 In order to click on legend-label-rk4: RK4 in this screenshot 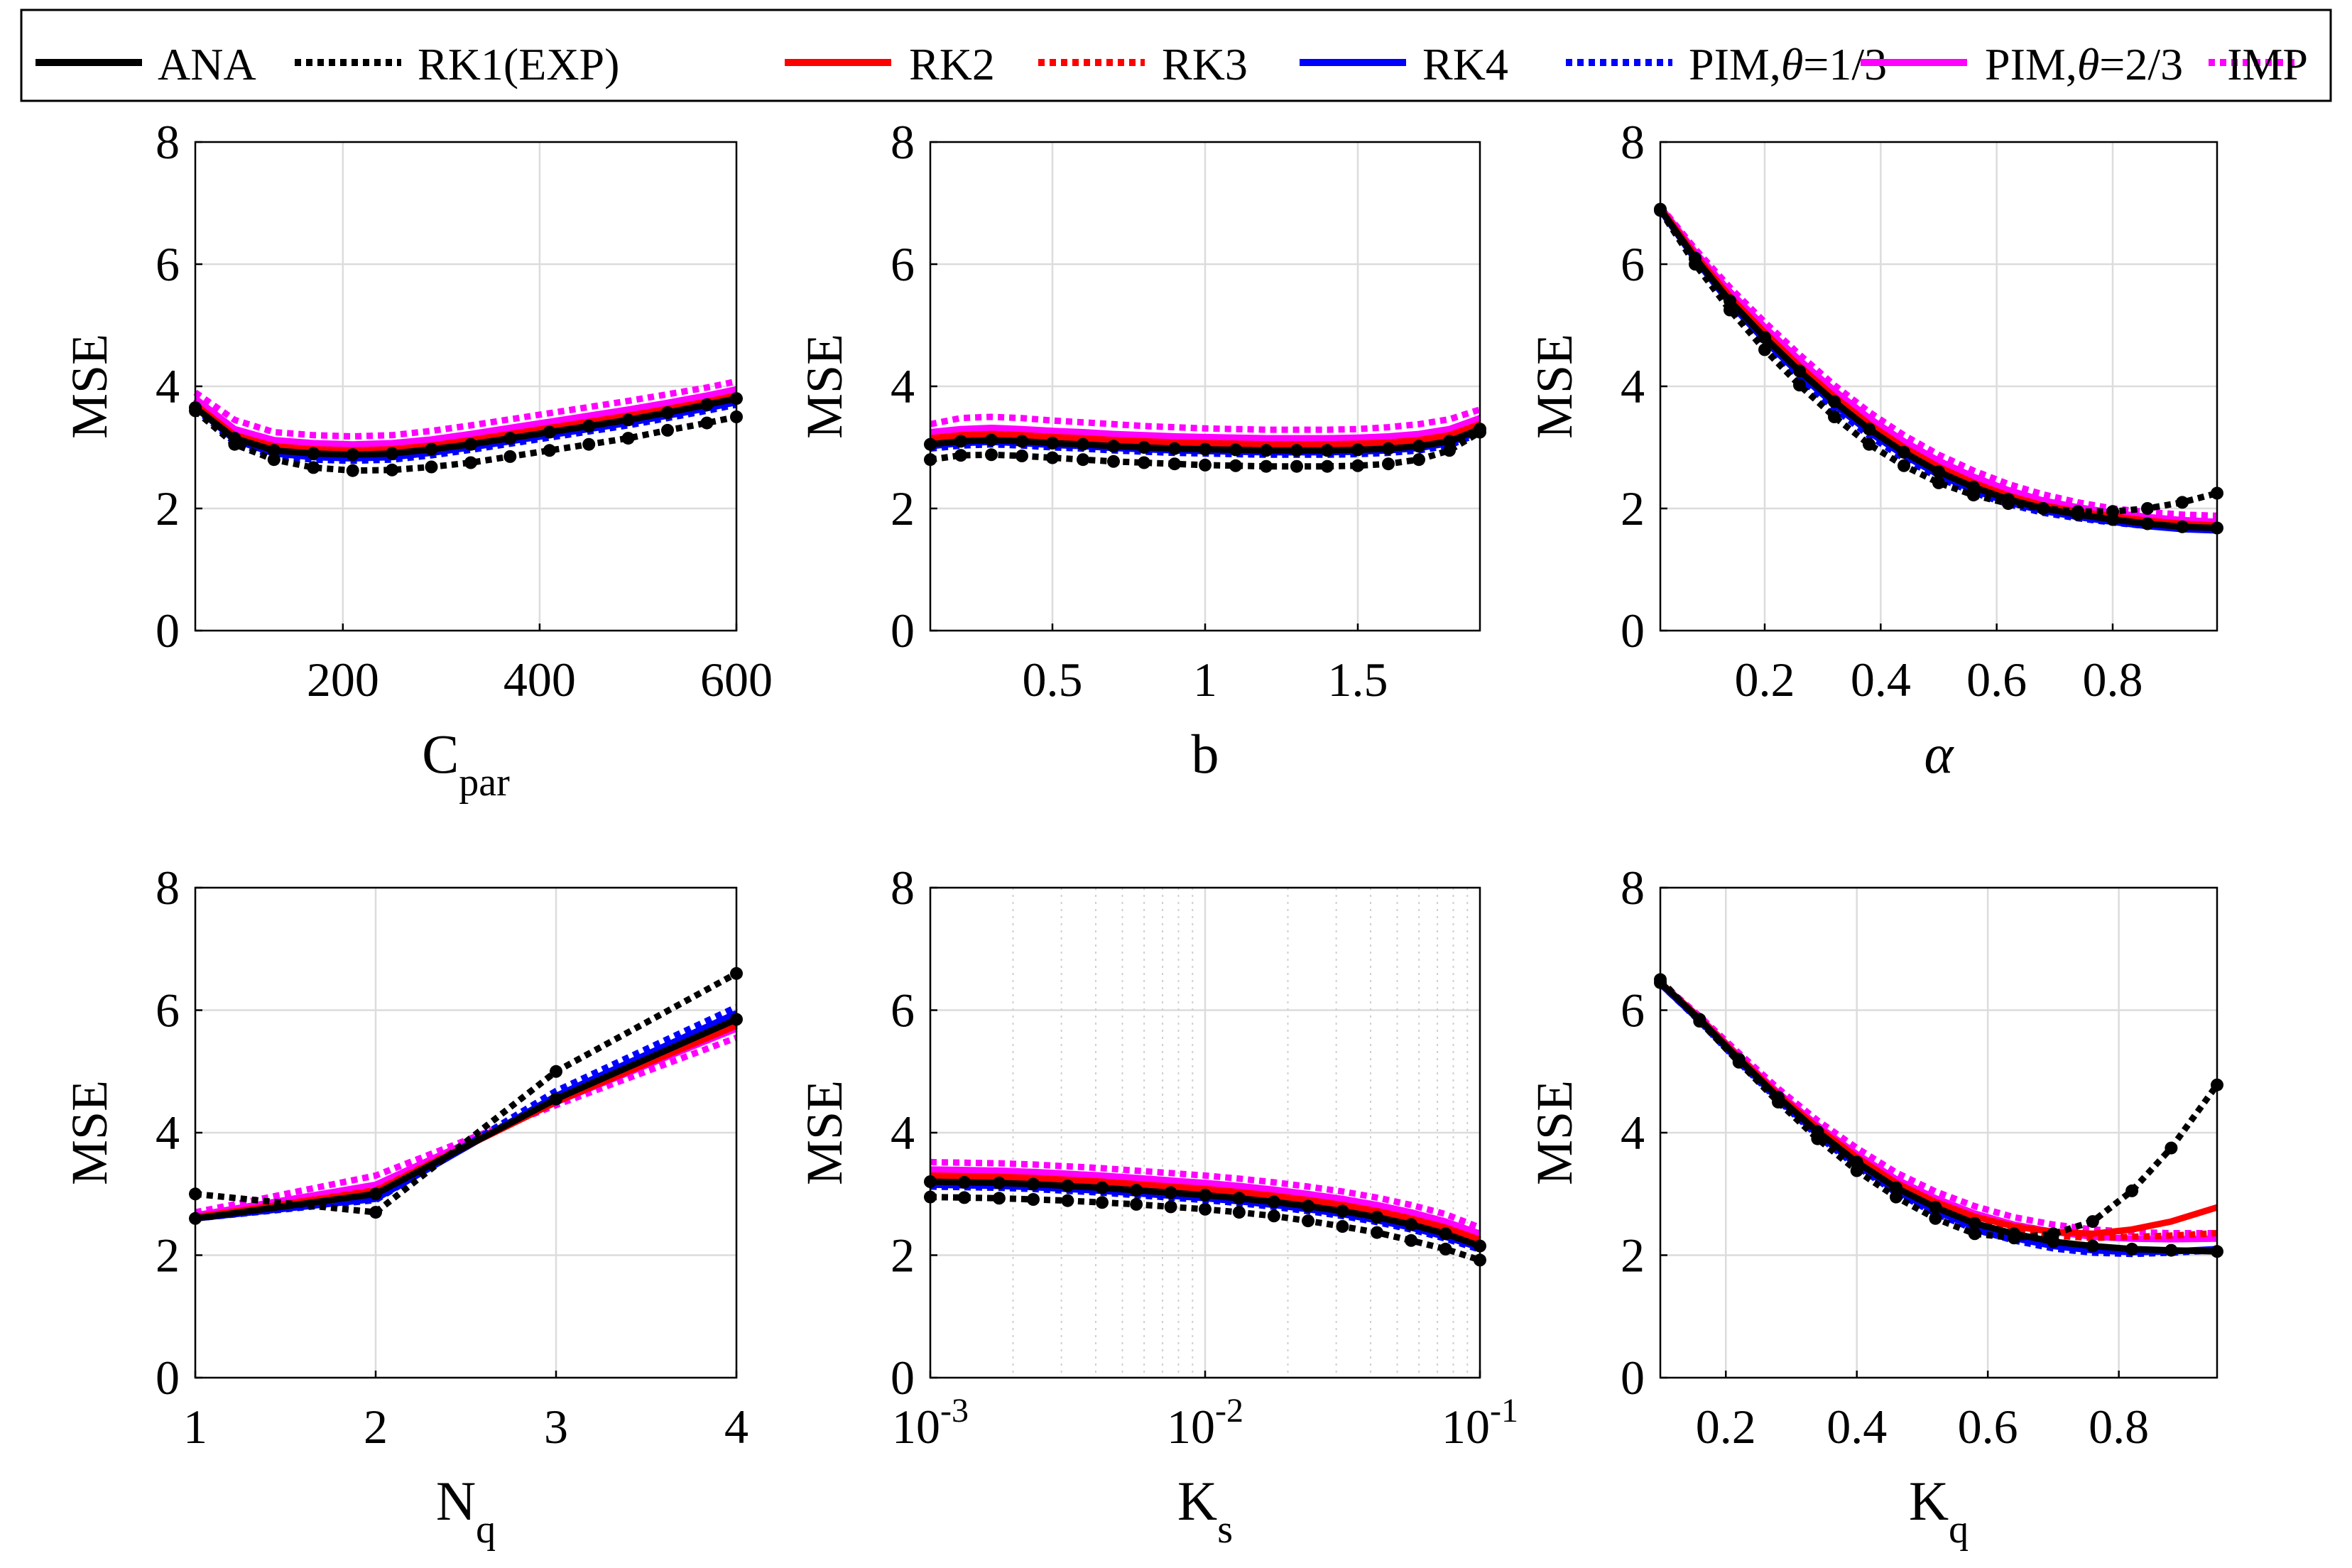, I will do `click(1465, 64)`.